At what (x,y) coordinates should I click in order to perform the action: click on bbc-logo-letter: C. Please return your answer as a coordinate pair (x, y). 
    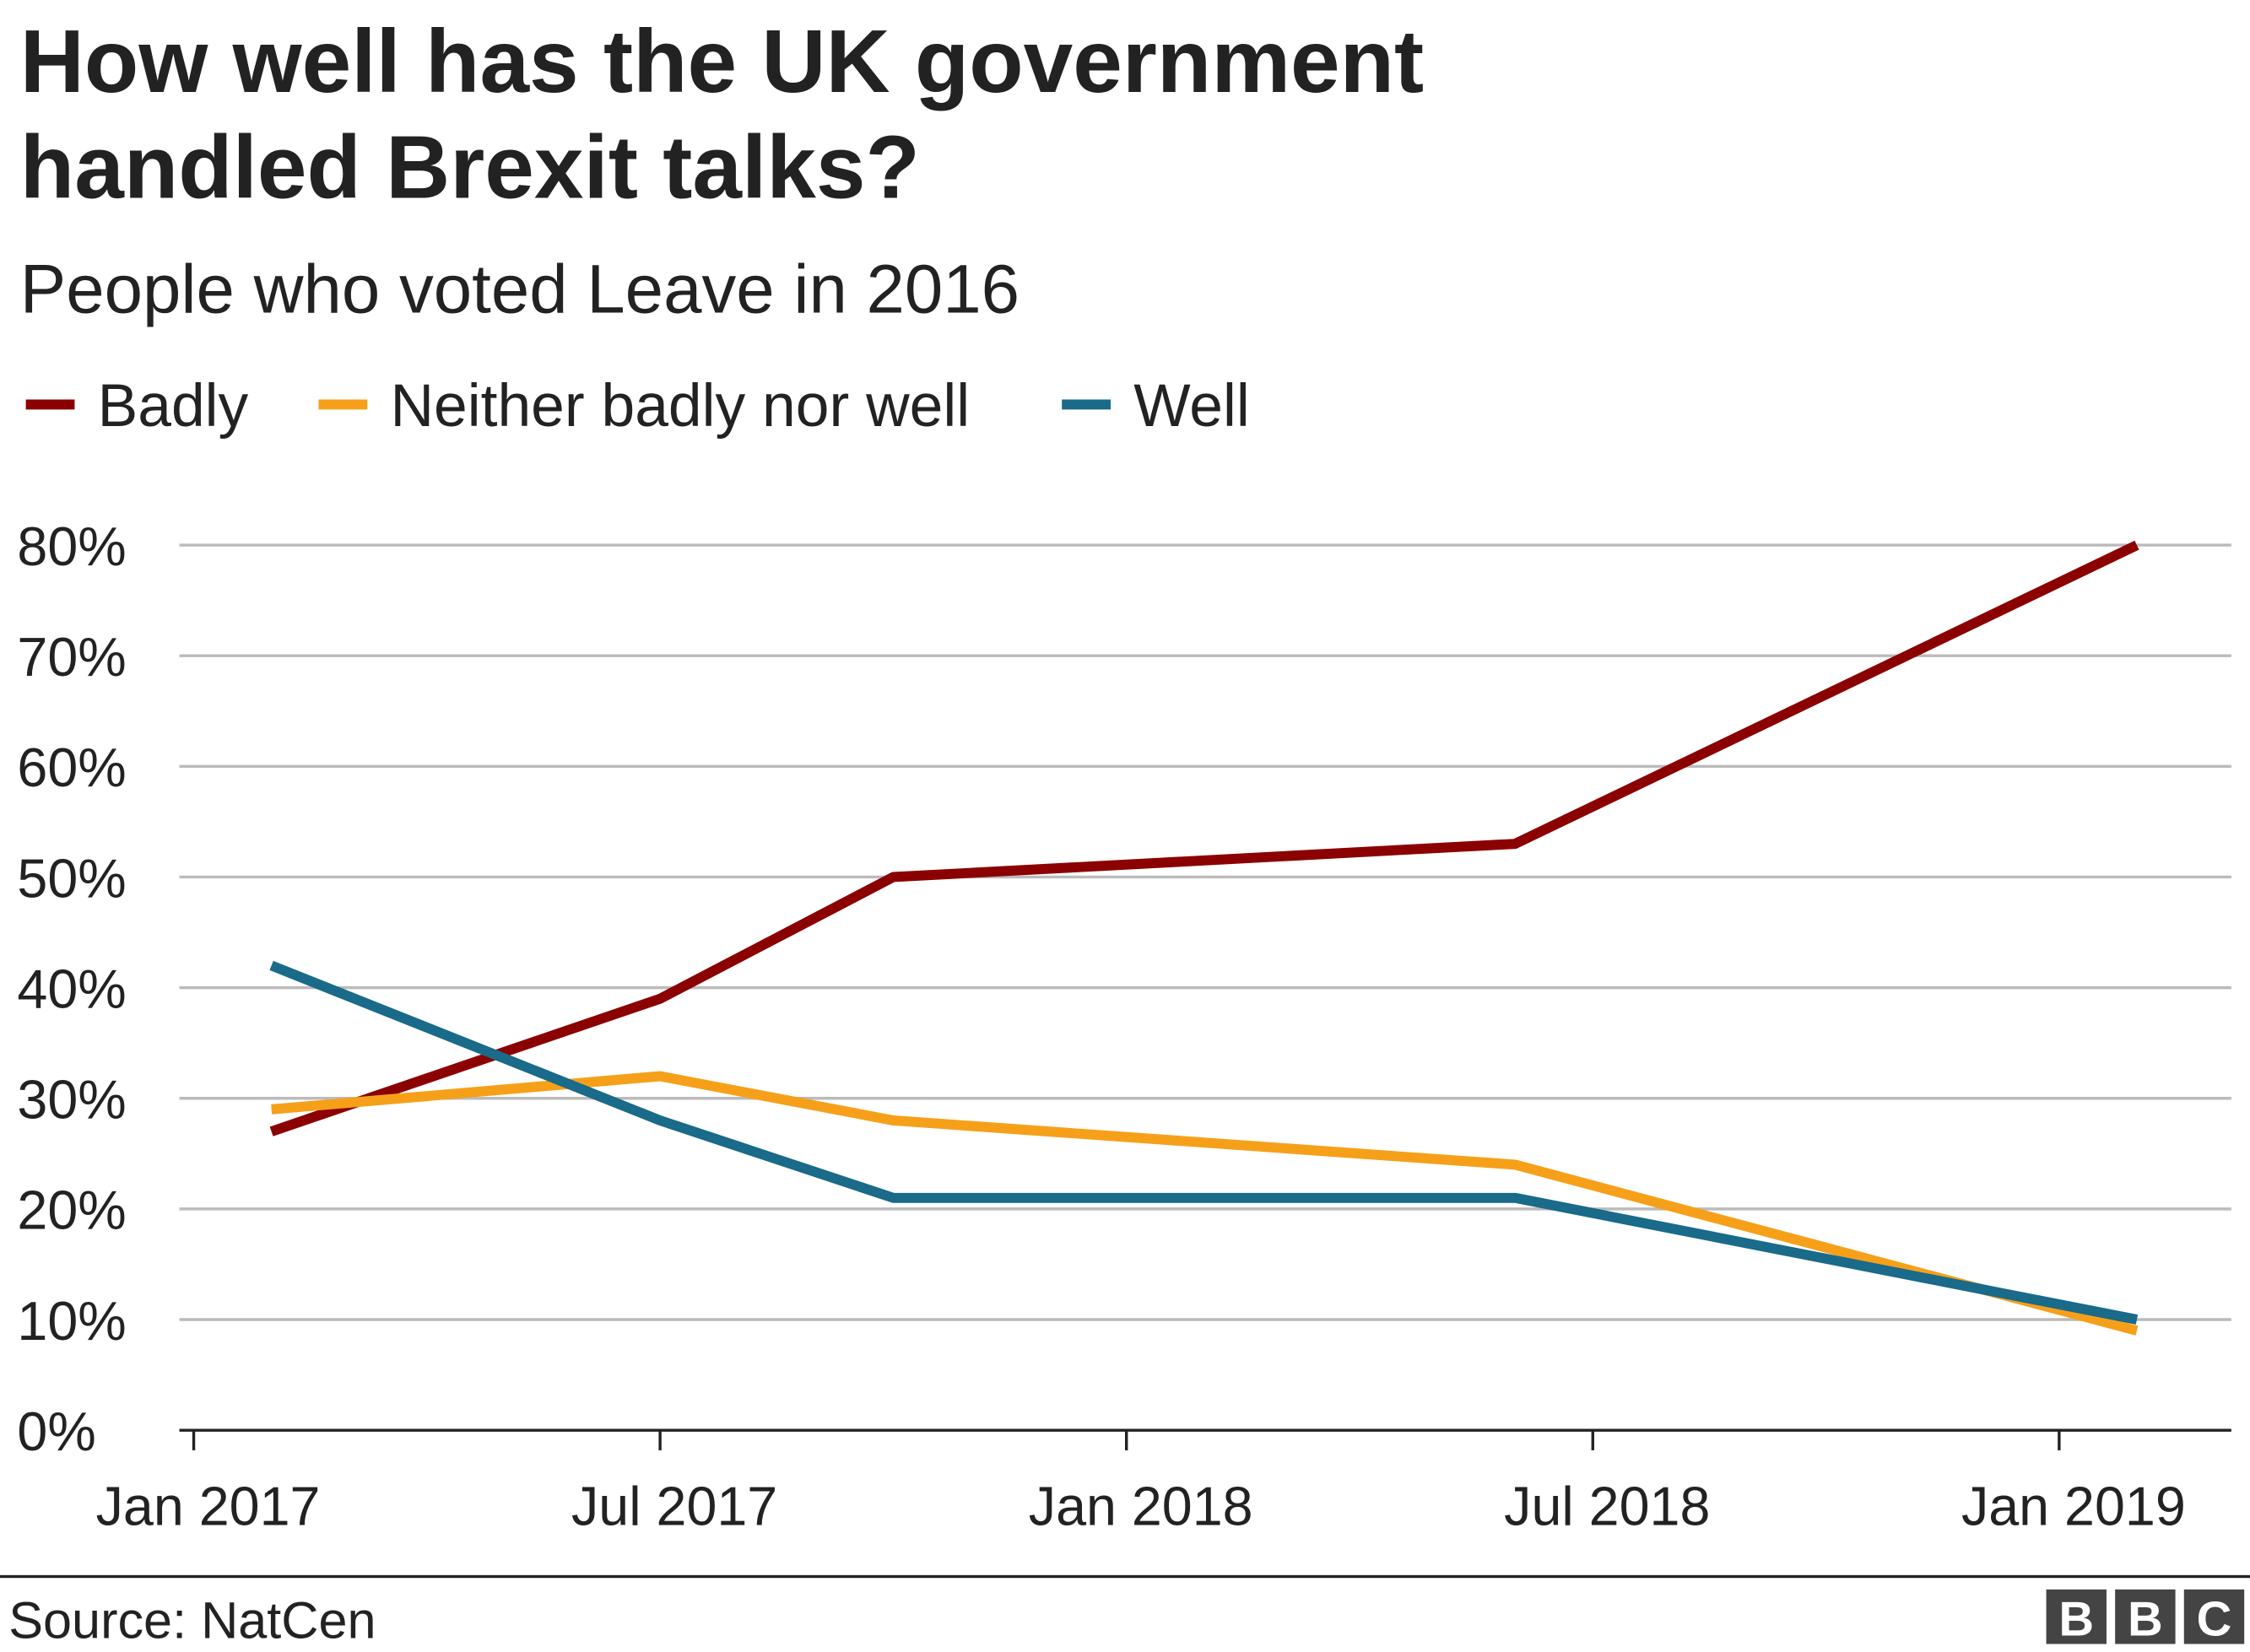
    Looking at the image, I should click on (2214, 1619).